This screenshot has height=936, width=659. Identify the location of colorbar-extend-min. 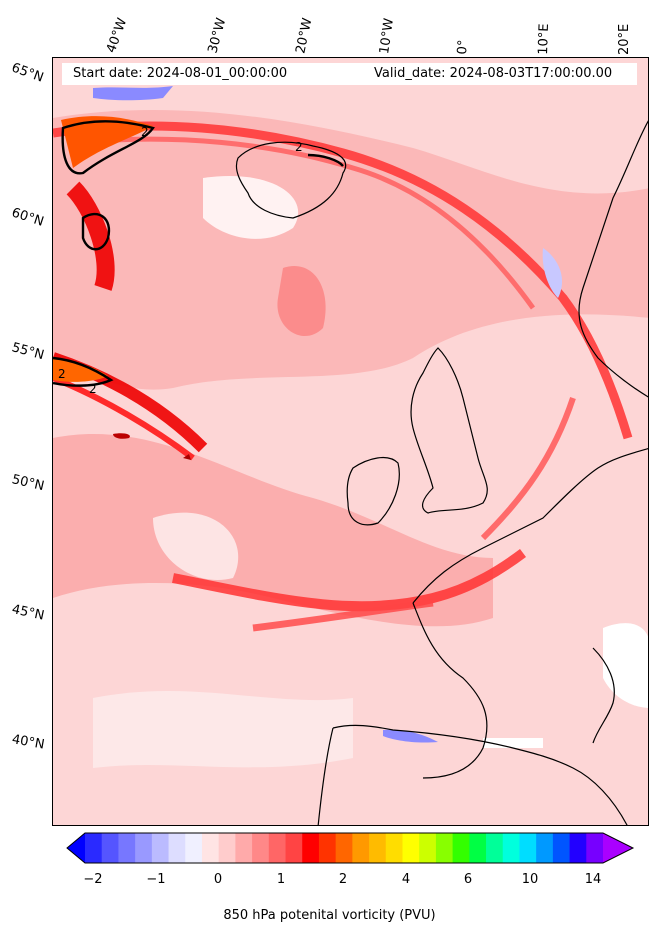
(76, 848).